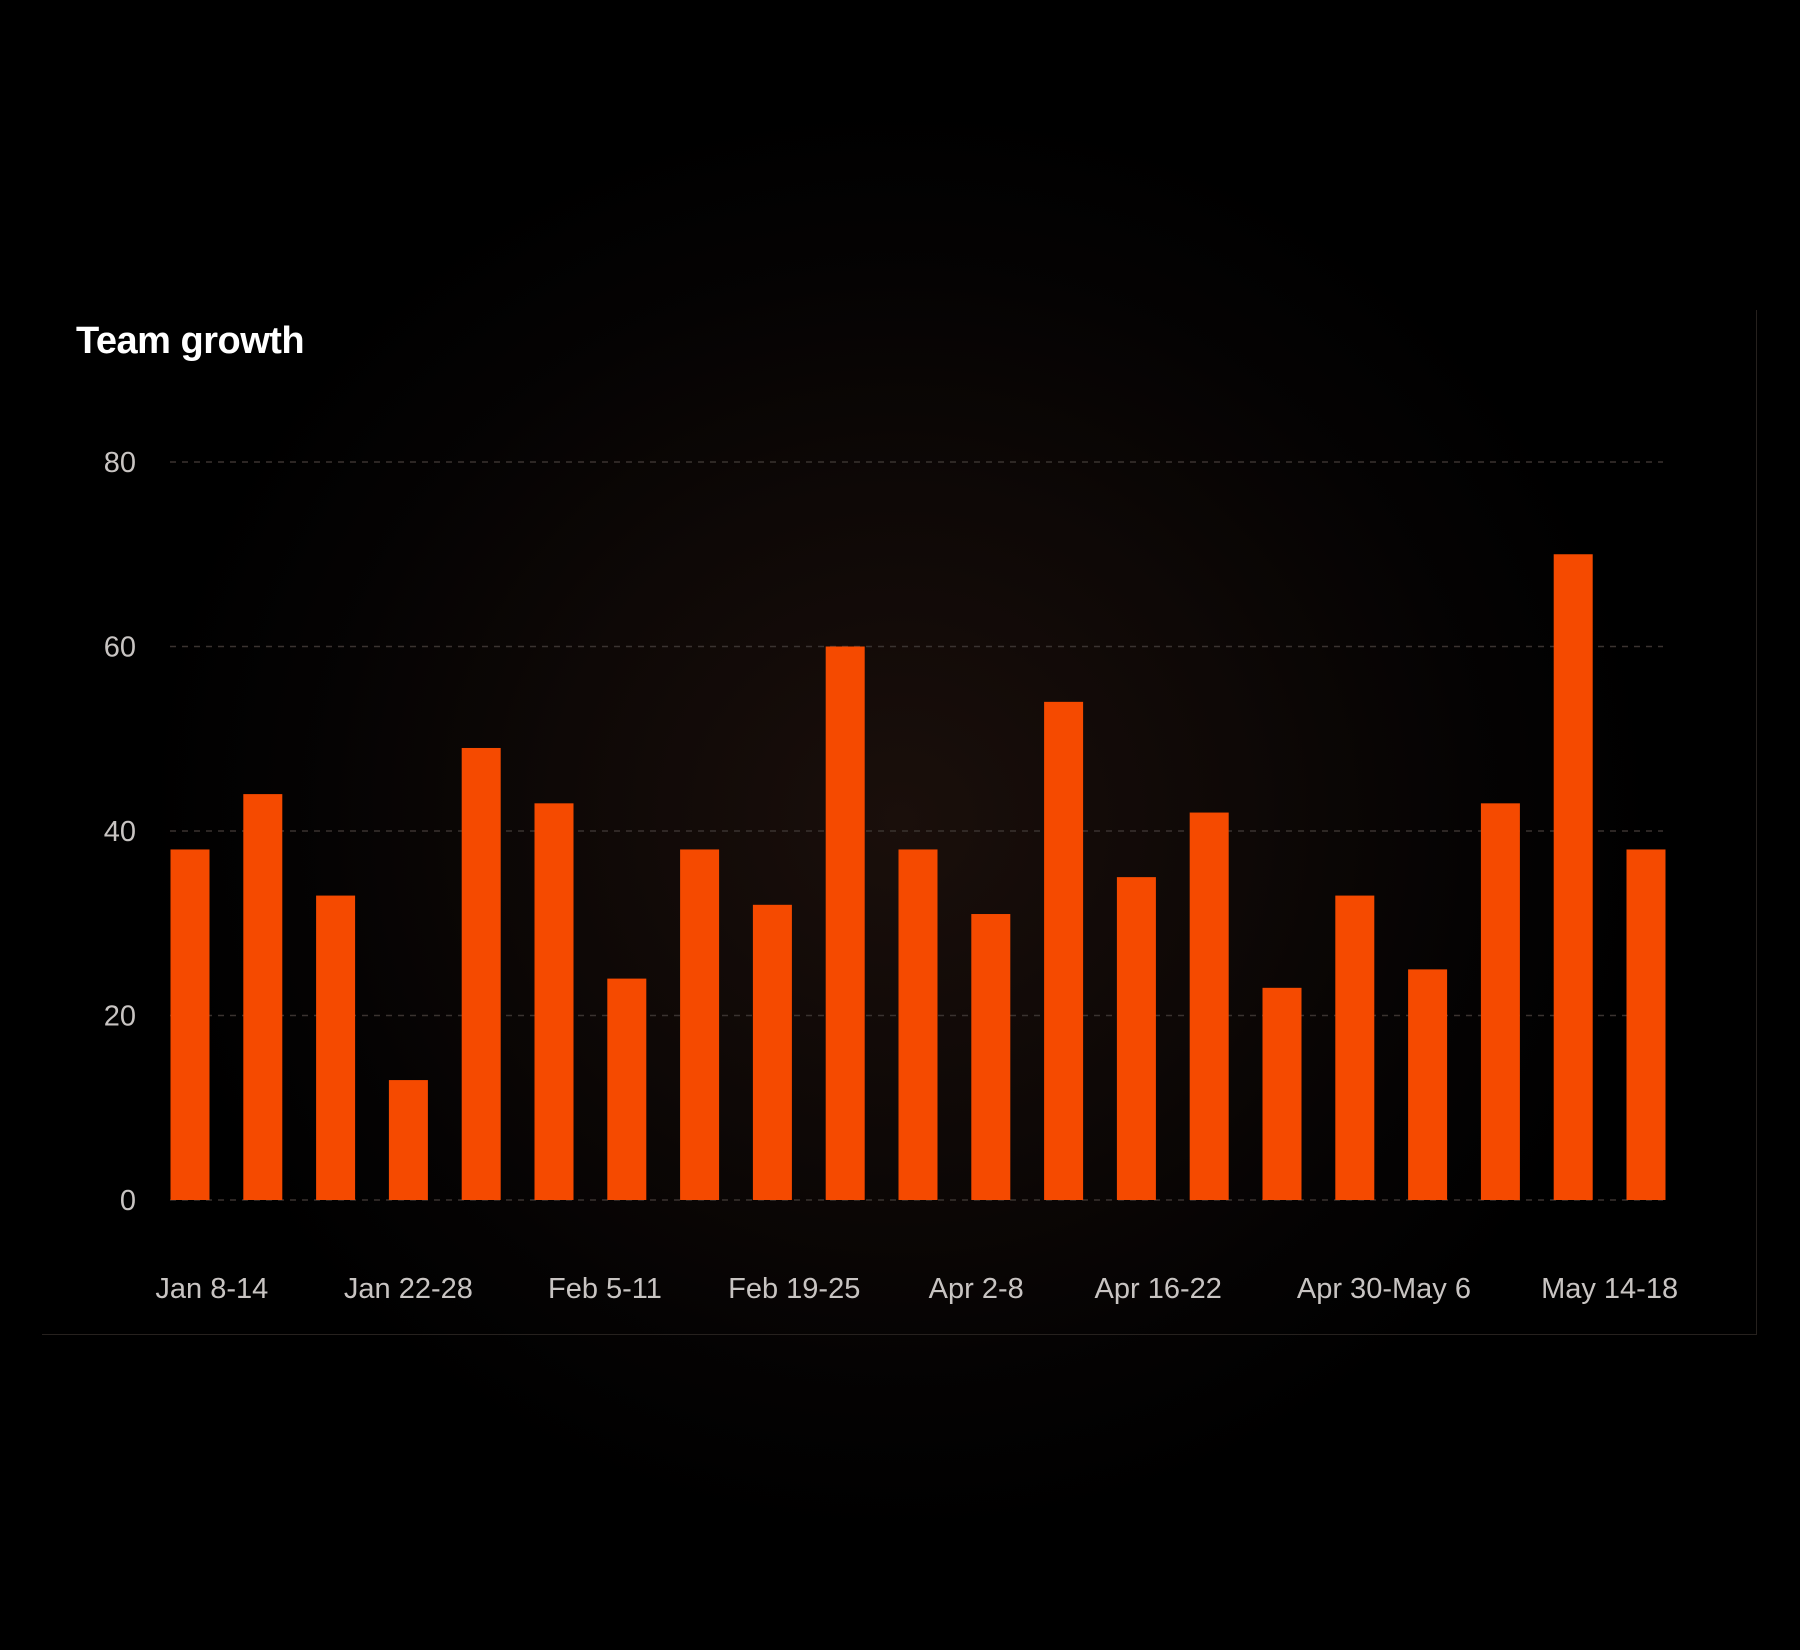 Image resolution: width=1800 pixels, height=1650 pixels. What do you see at coordinates (120, 648) in the screenshot?
I see `y-tick-label: 60` at bounding box center [120, 648].